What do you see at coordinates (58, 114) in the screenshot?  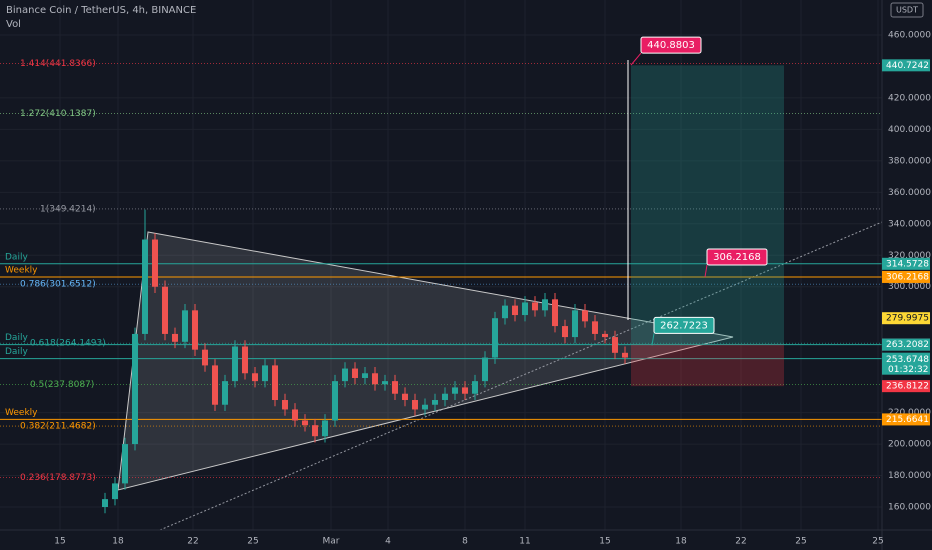 I see `level-label: 1.272(410.1387)` at bounding box center [58, 114].